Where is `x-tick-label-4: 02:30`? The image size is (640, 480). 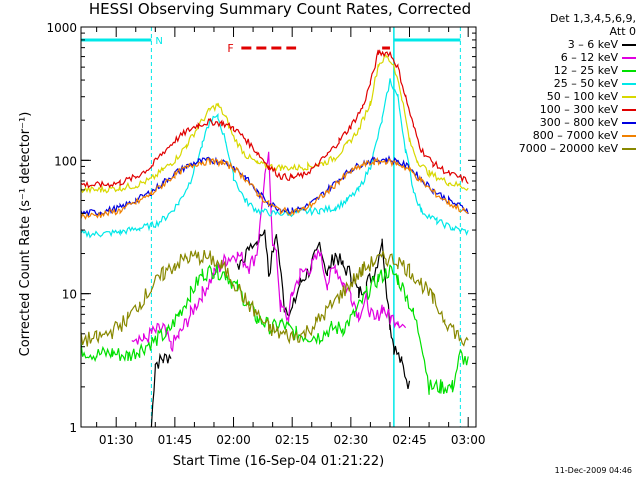 x-tick-label-4: 02:30 is located at coordinates (351, 440).